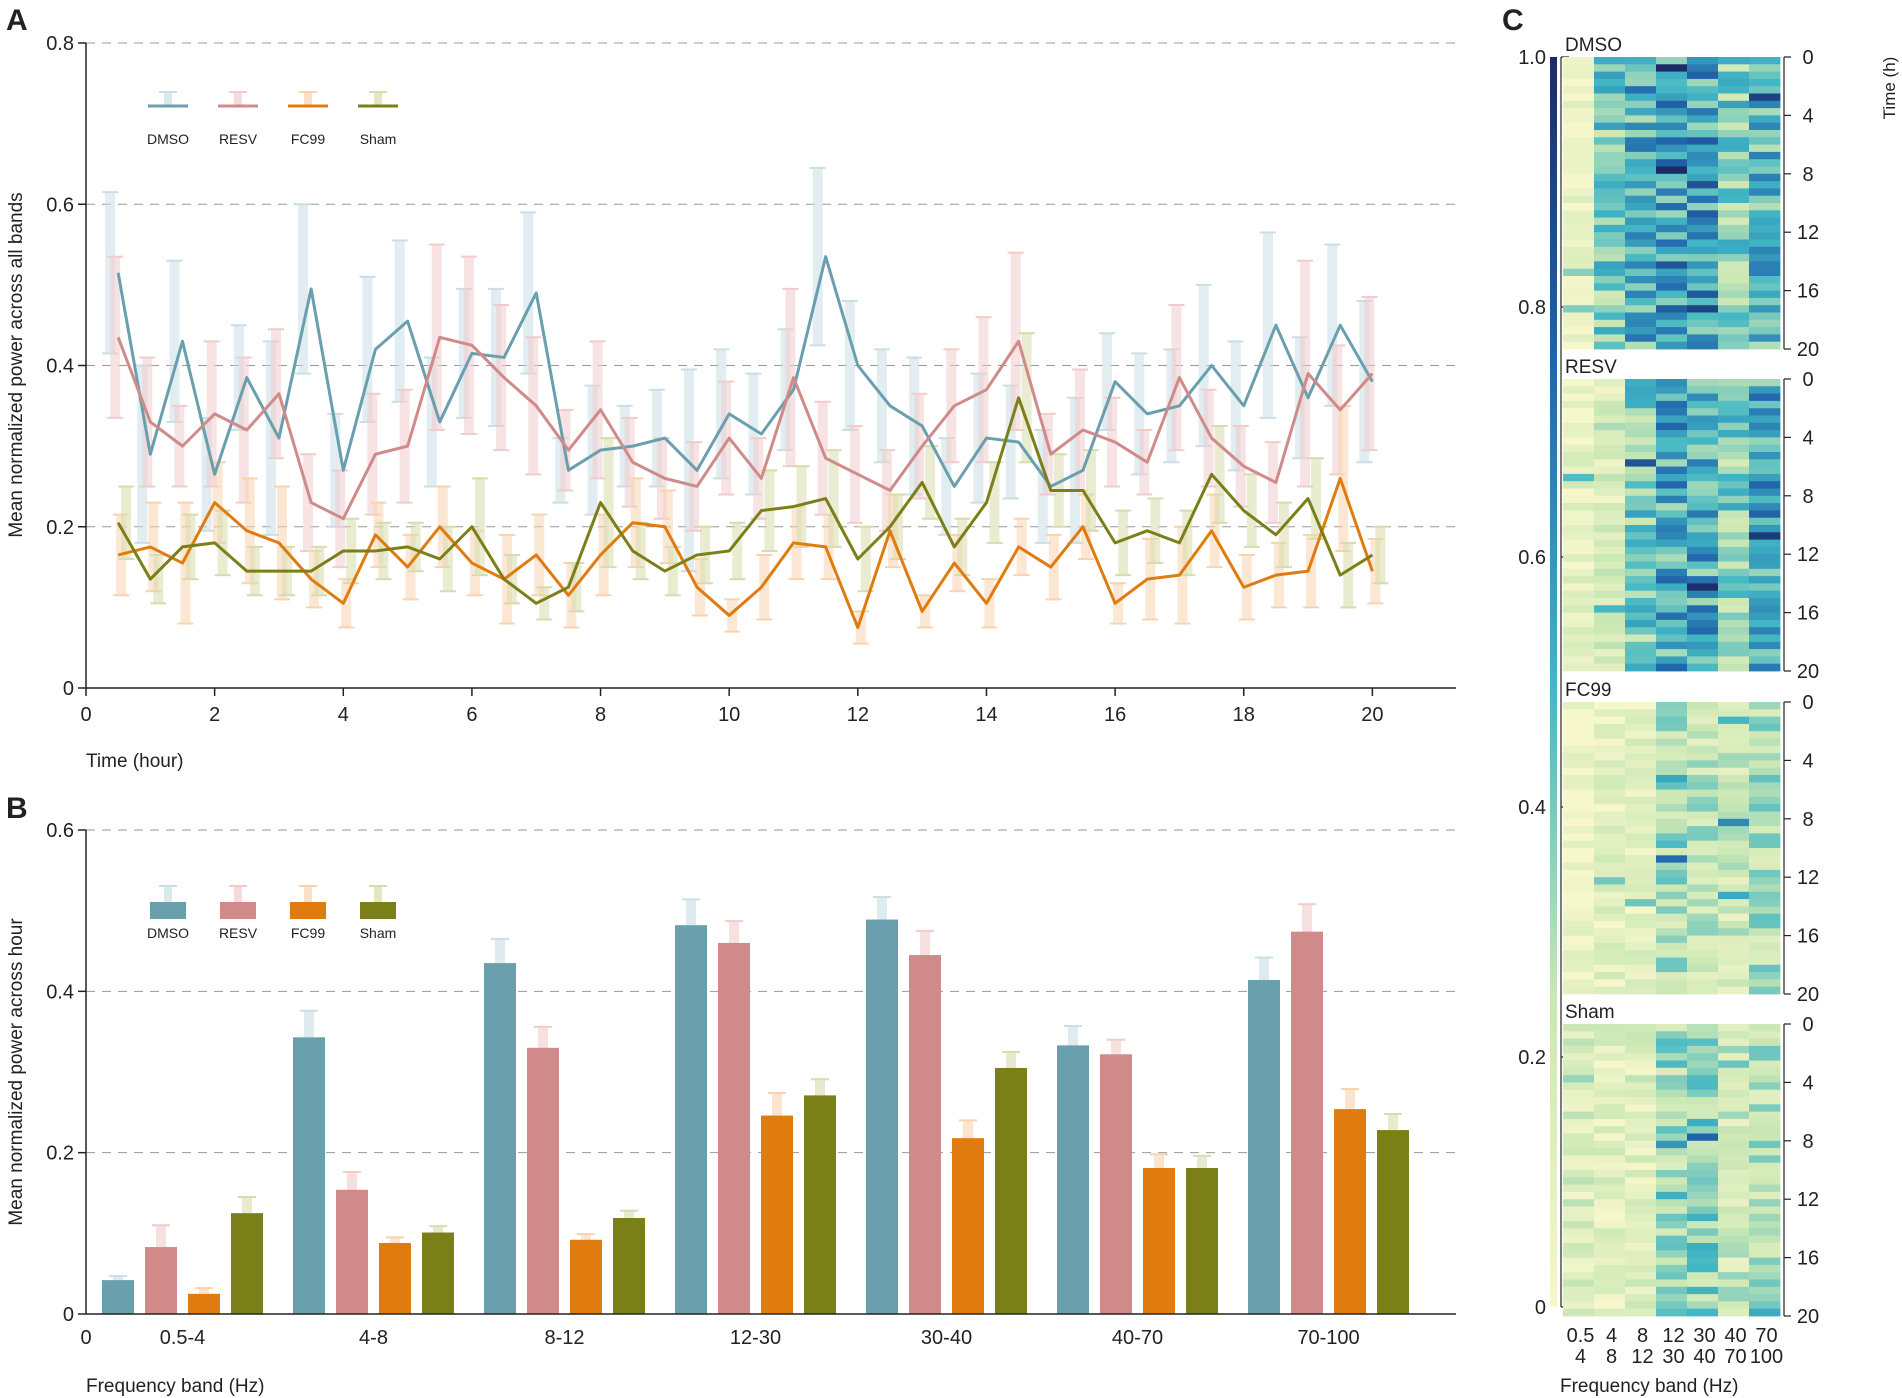 The image size is (1902, 1398). I want to click on error-band-fc99, so click(217, 502).